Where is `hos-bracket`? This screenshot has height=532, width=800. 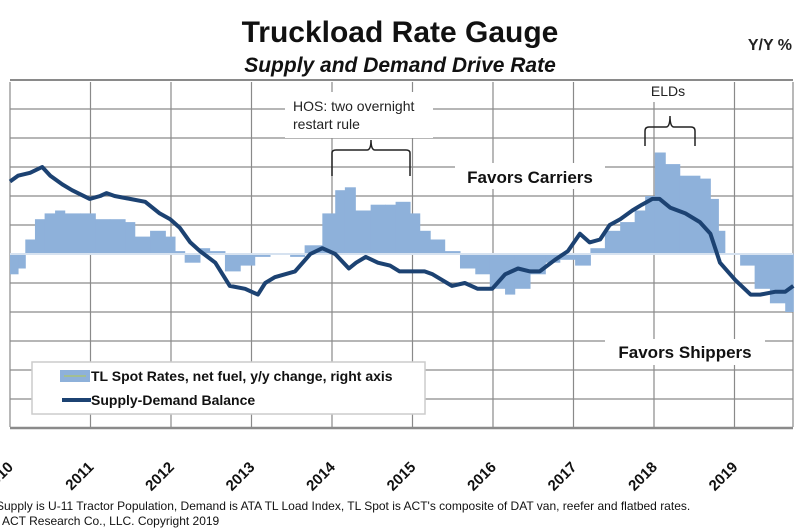 hos-bracket is located at coordinates (371, 157).